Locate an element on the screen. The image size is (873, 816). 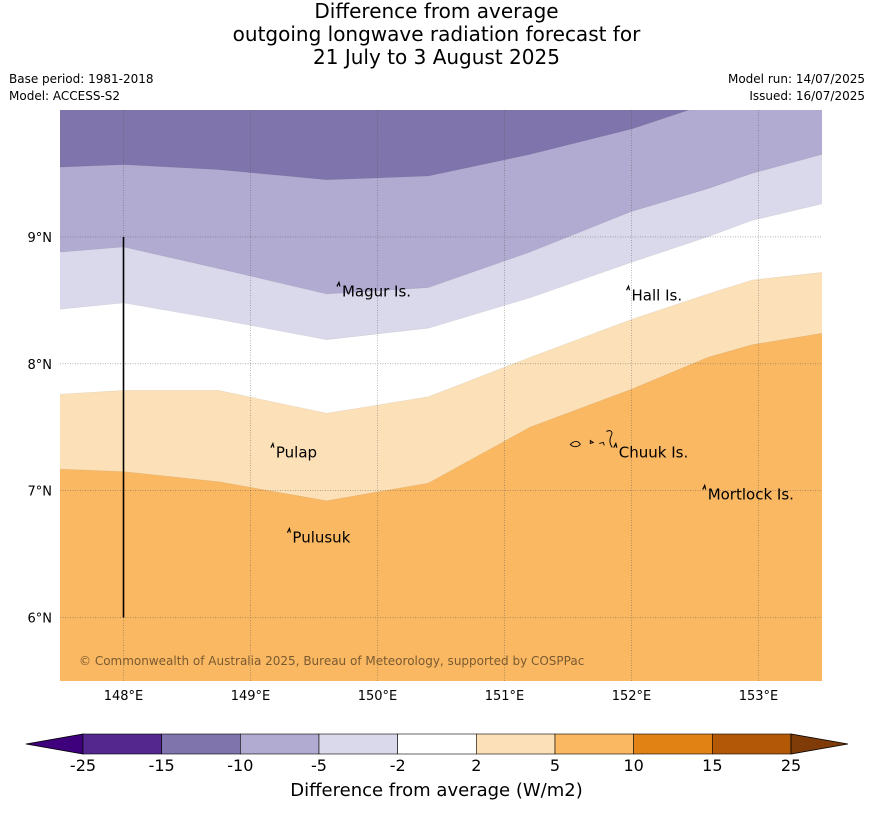
colorbar-extend-low is located at coordinates (54, 744).